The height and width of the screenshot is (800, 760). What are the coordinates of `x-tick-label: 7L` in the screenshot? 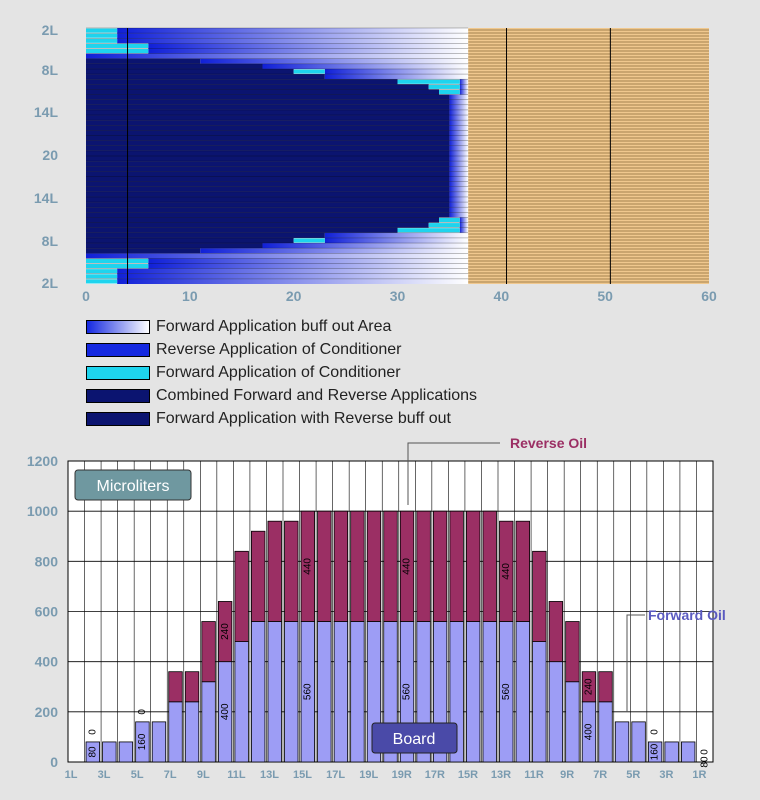 It's located at (170, 775).